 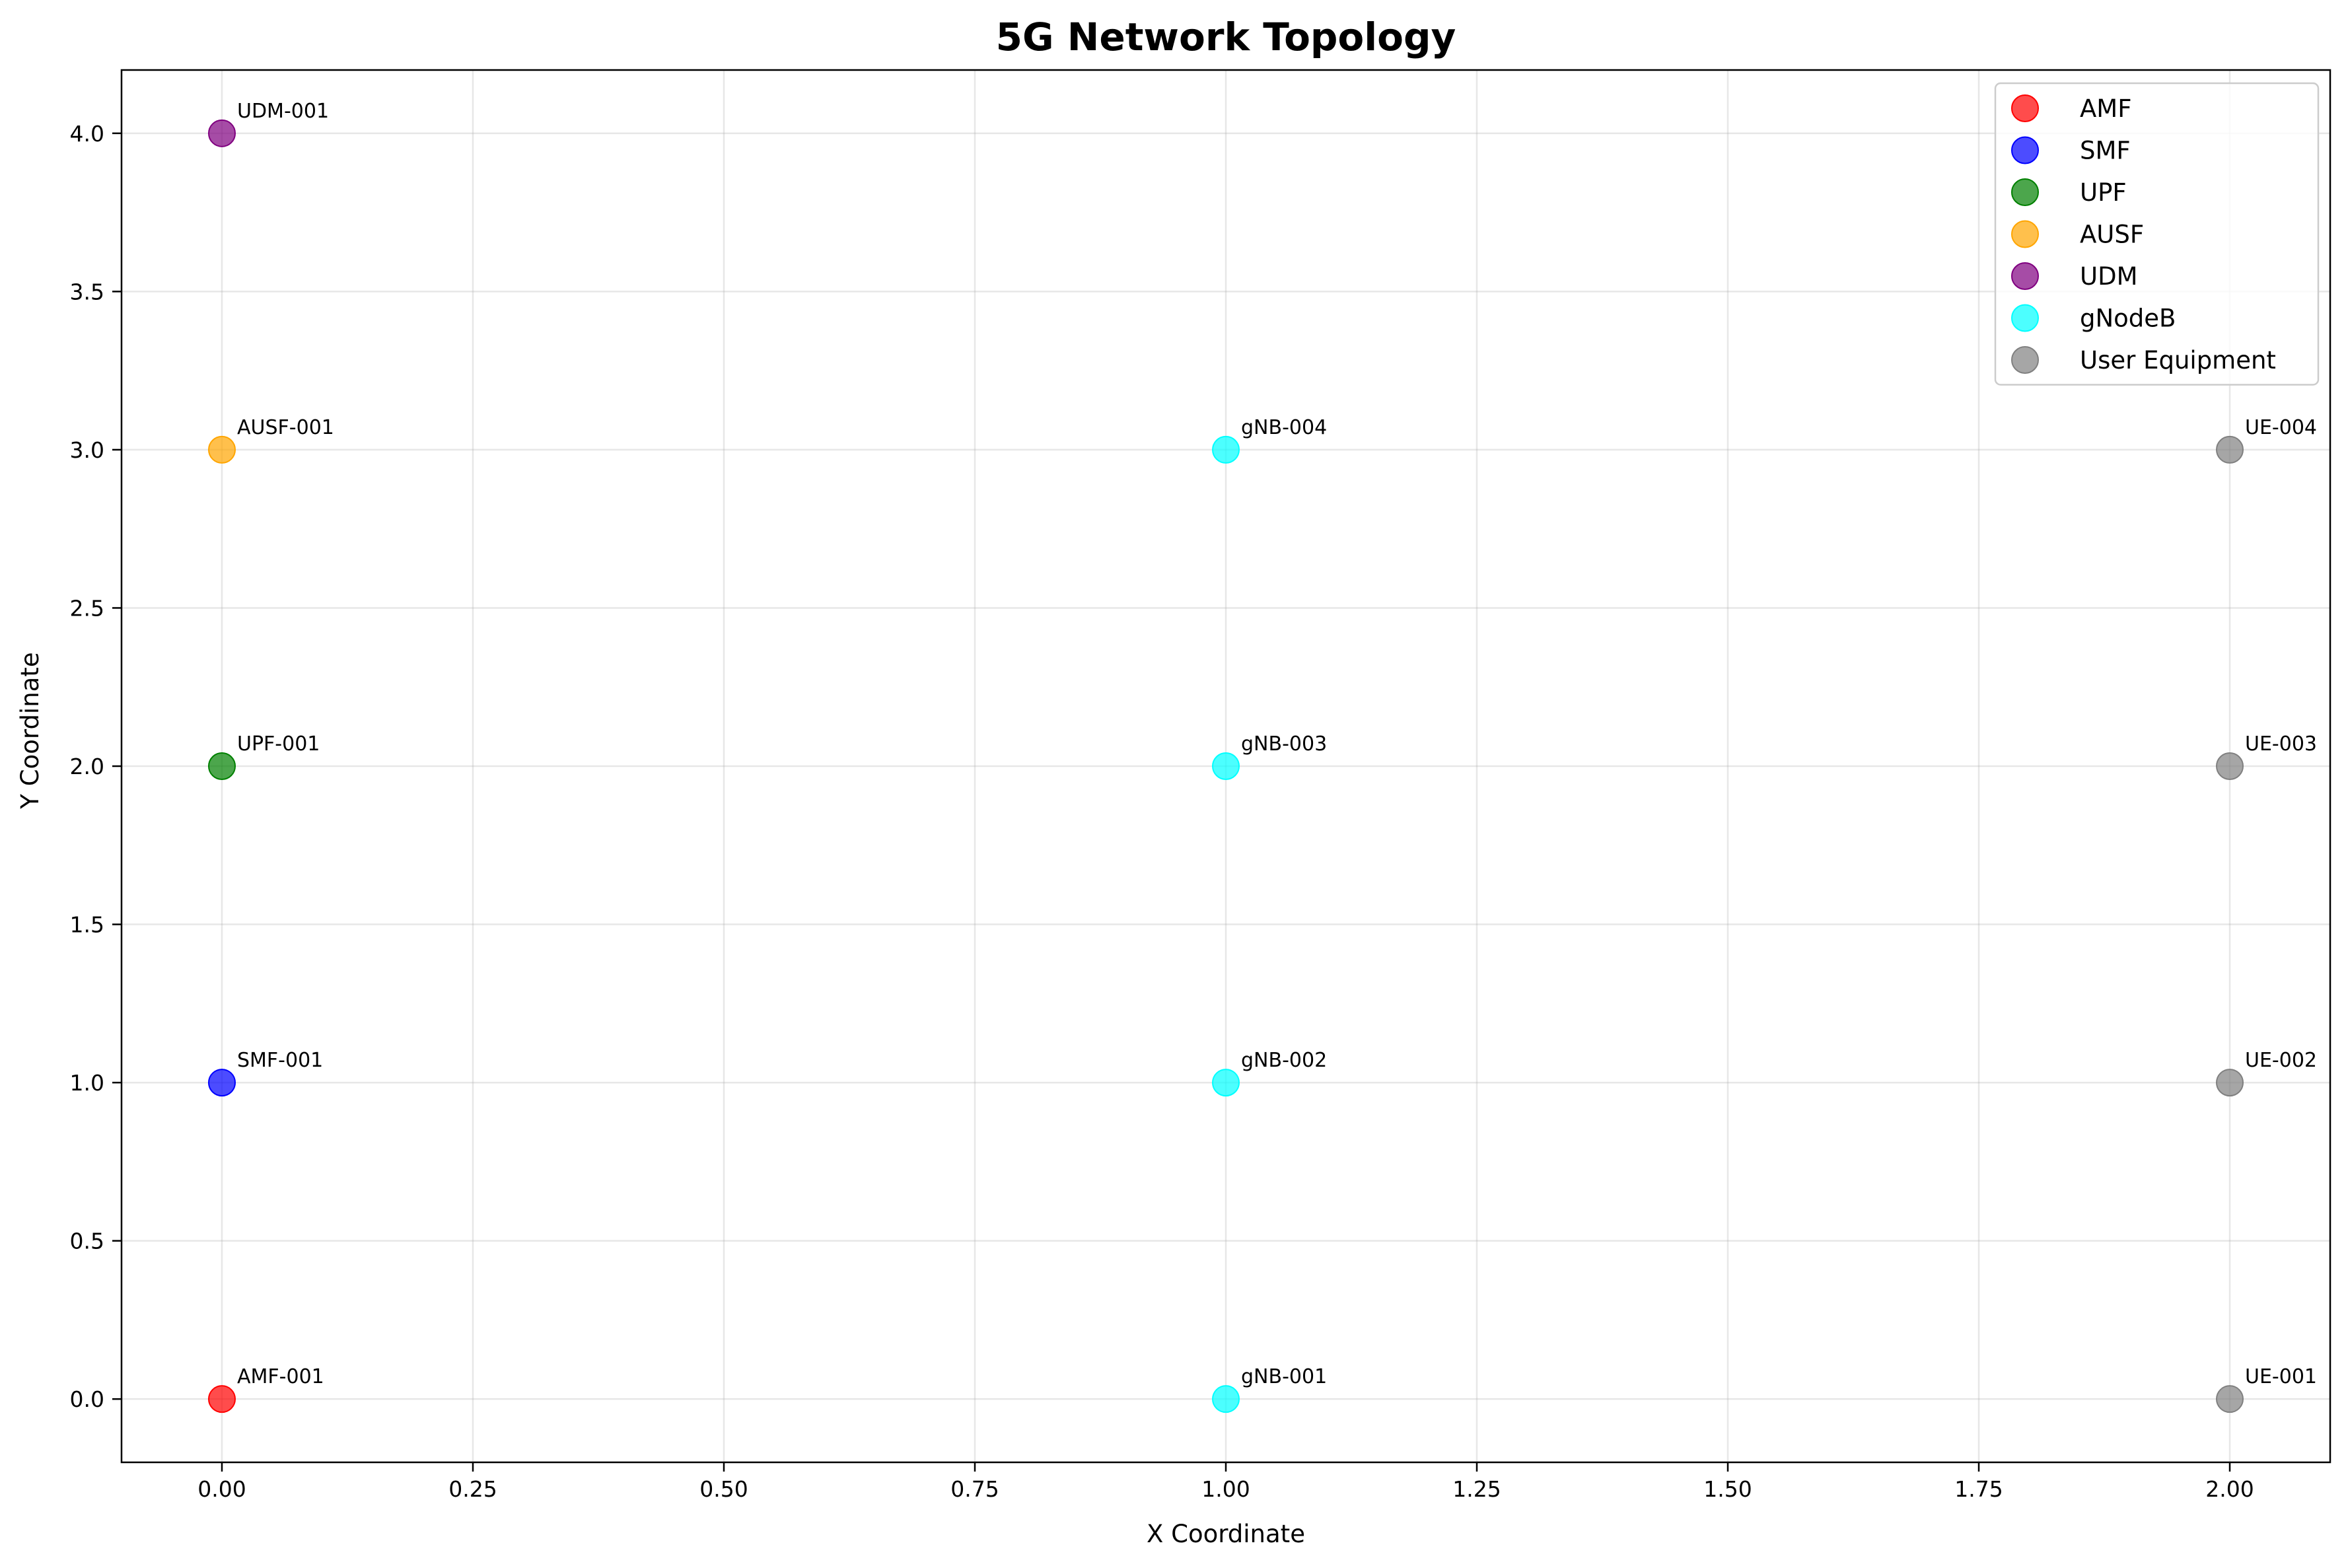 What do you see at coordinates (30, 730) in the screenshot?
I see `y-axis-label: Y Coordinate` at bounding box center [30, 730].